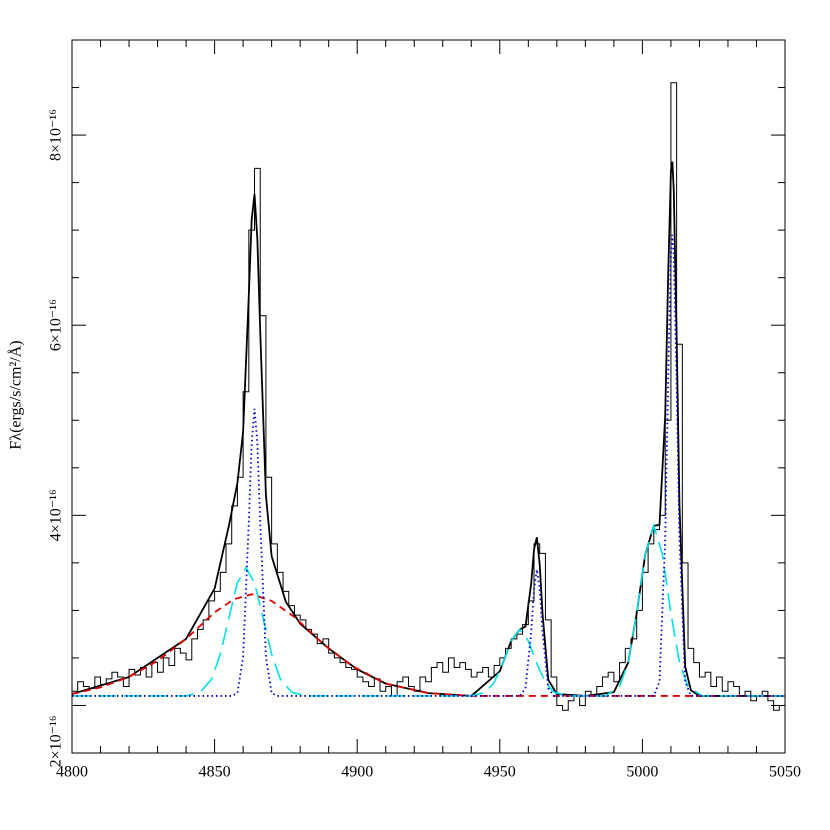 This screenshot has width=830, height=830. Describe the element at coordinates (785, 772) in the screenshot. I see `x-tick-label: 5050` at that location.